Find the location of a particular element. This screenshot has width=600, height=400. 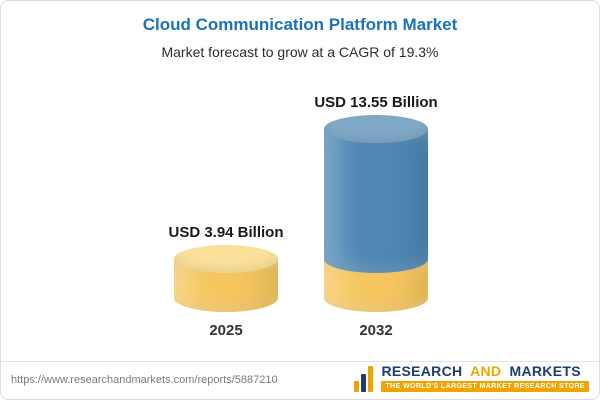

value-label-2032: USD 13.55 Billion is located at coordinates (376, 102).